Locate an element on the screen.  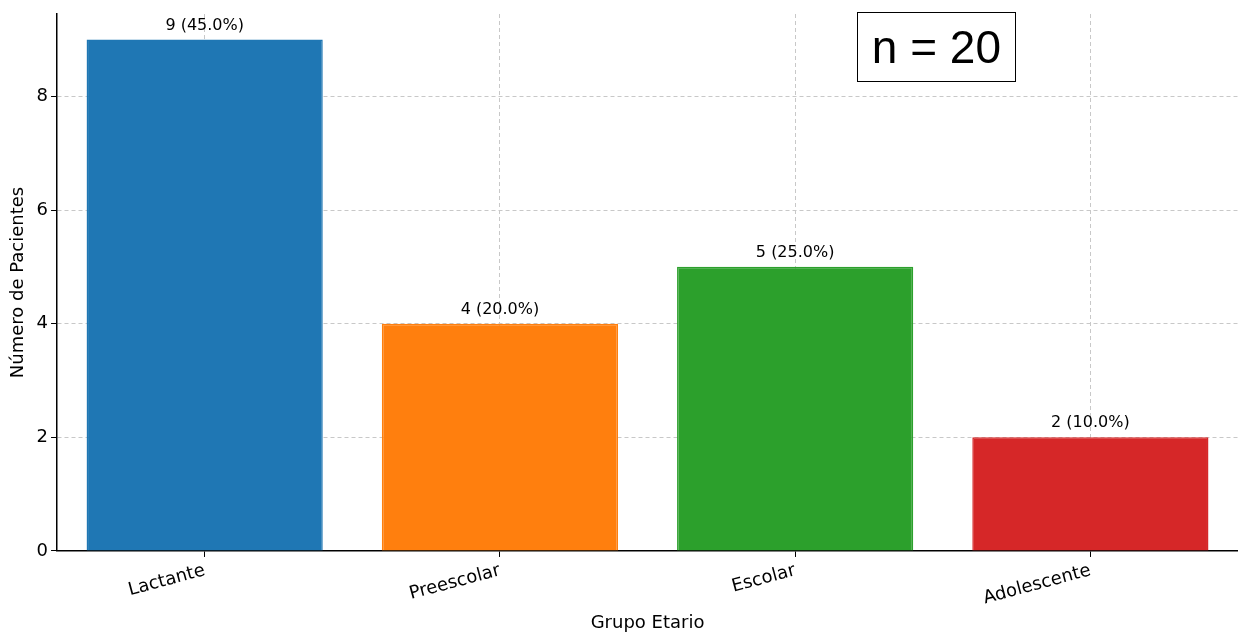
y-tick-label: 2 is located at coordinates (42, 435).